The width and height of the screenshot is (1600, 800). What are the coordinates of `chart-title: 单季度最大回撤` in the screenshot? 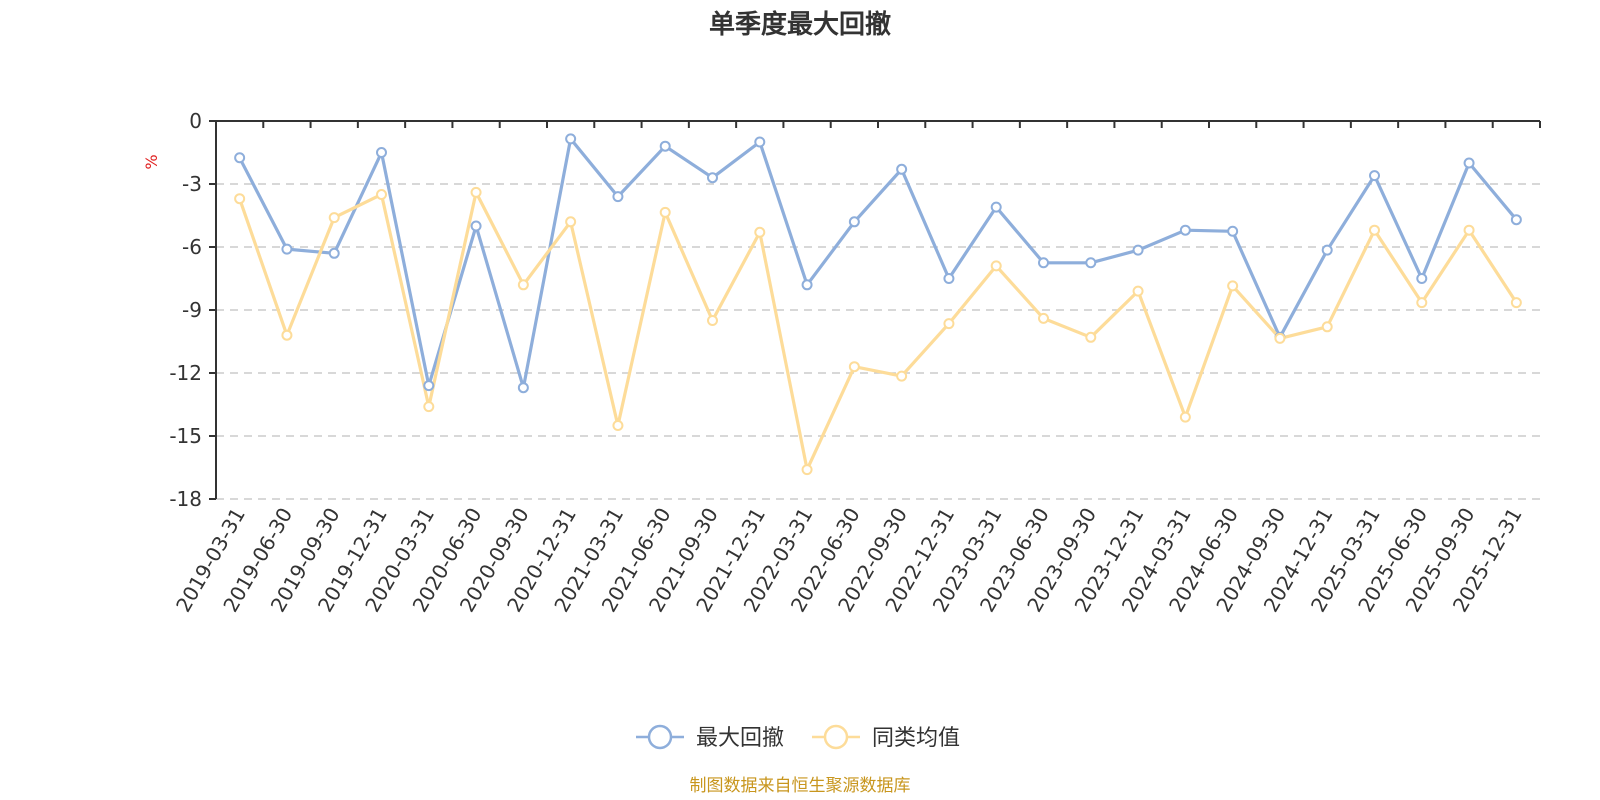 It's located at (800, 24).